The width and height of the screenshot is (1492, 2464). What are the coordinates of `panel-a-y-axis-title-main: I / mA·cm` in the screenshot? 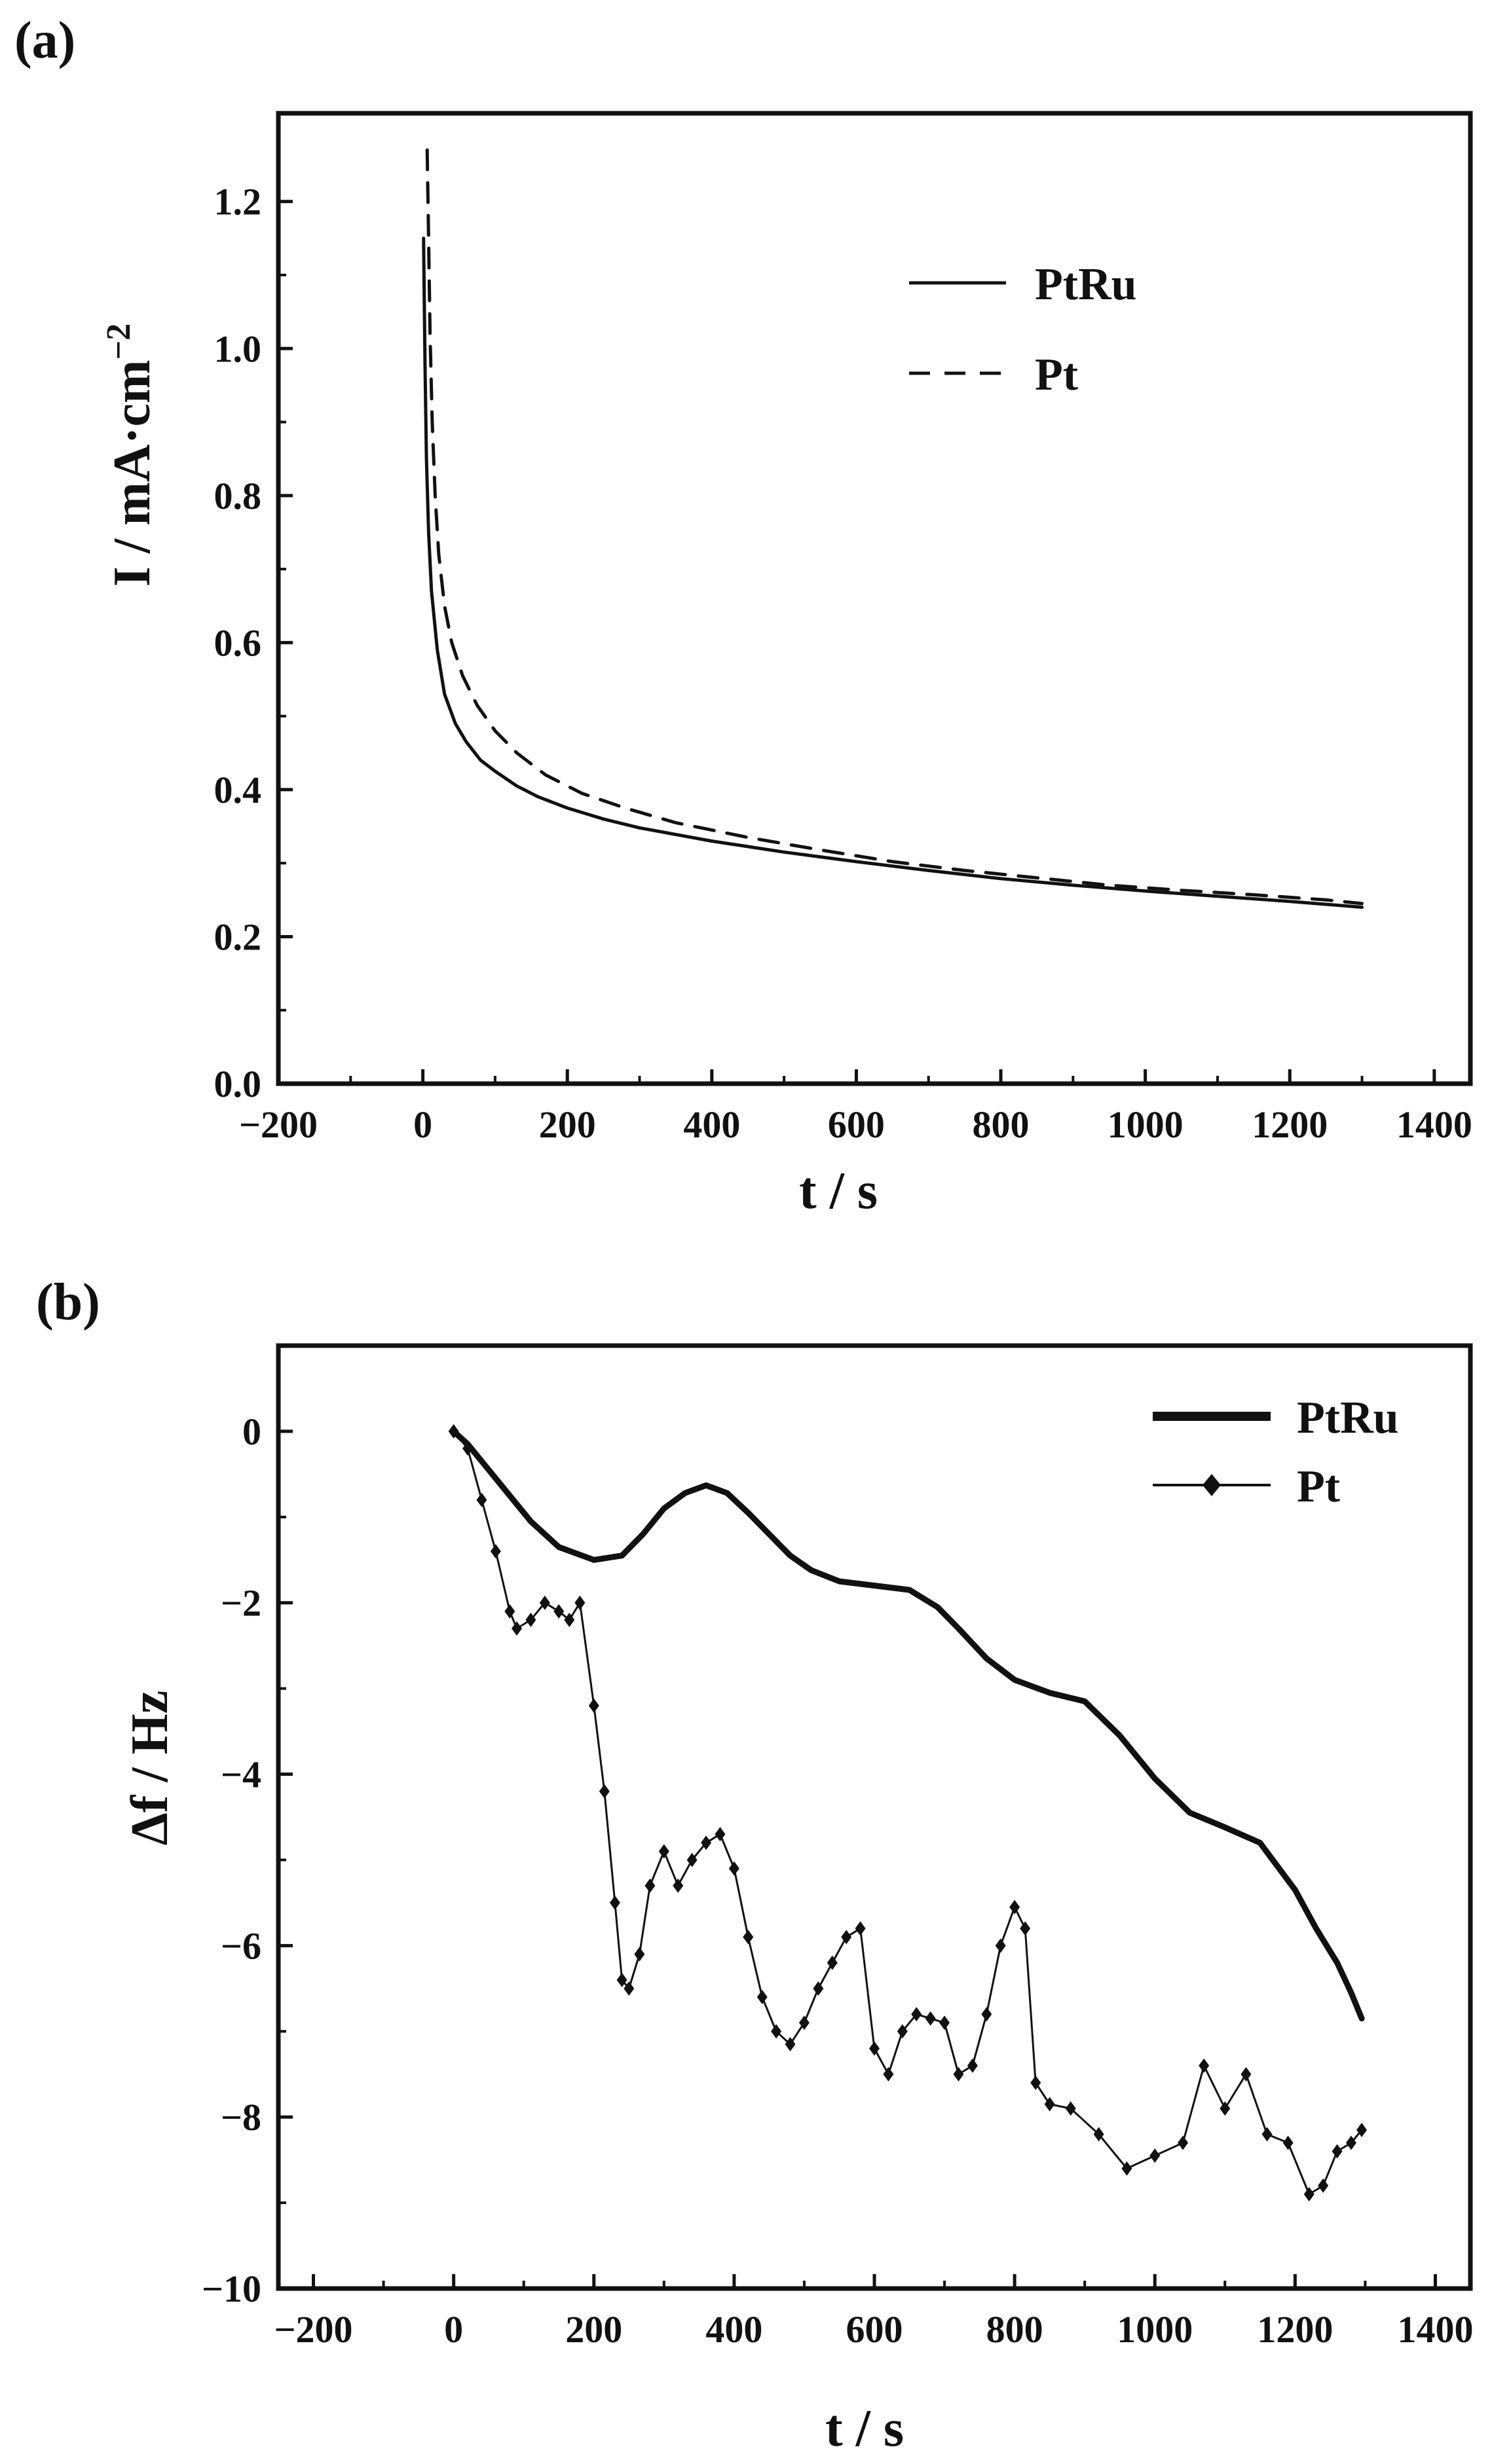 It's located at (132, 473).